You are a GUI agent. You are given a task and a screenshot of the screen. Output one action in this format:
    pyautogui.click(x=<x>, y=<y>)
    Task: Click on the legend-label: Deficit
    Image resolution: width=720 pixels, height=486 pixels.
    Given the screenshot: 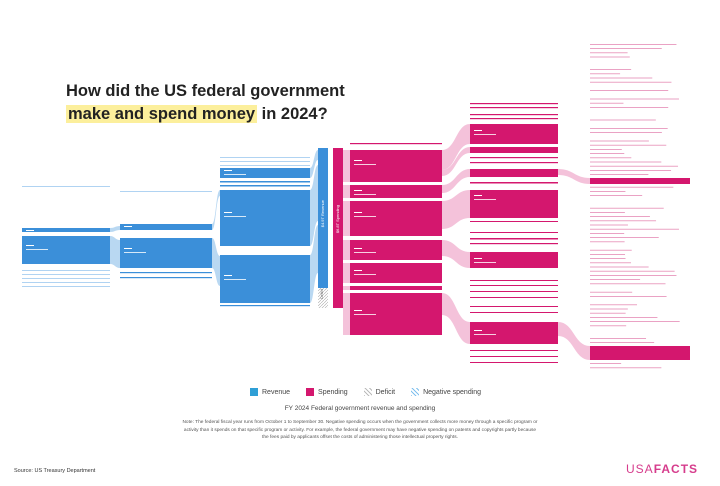 What is the action you would take?
    pyautogui.click(x=385, y=392)
    